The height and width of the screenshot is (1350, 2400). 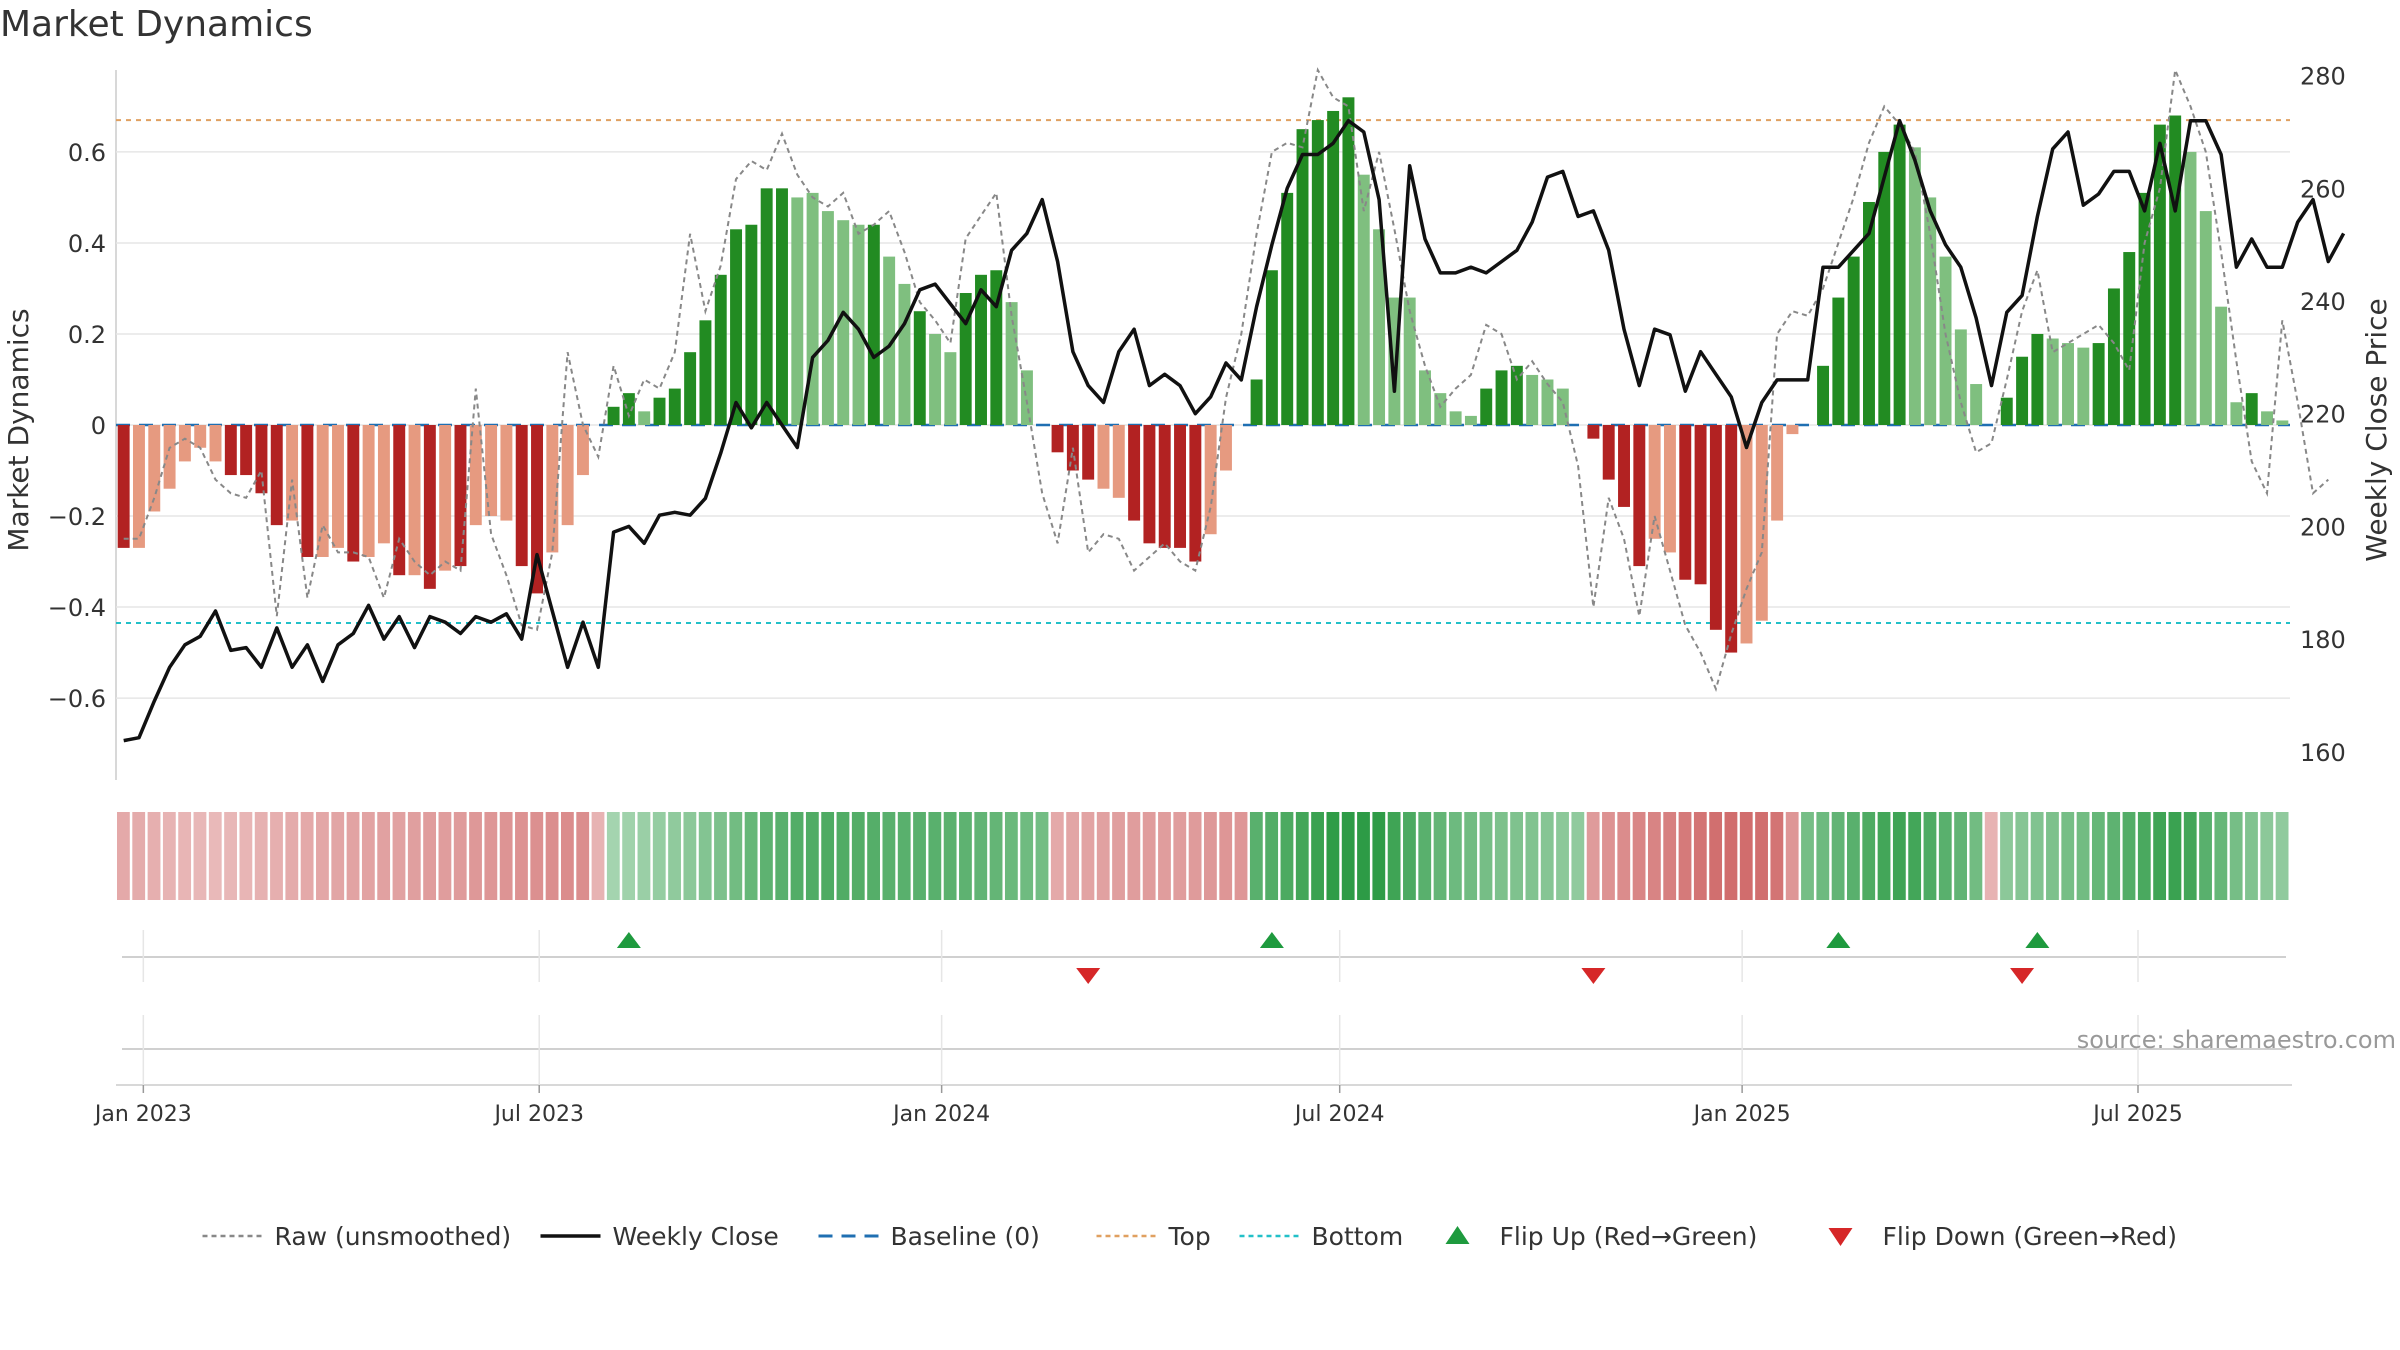 What do you see at coordinates (87, 153) in the screenshot?
I see `y-tick-label-left: 0.6` at bounding box center [87, 153].